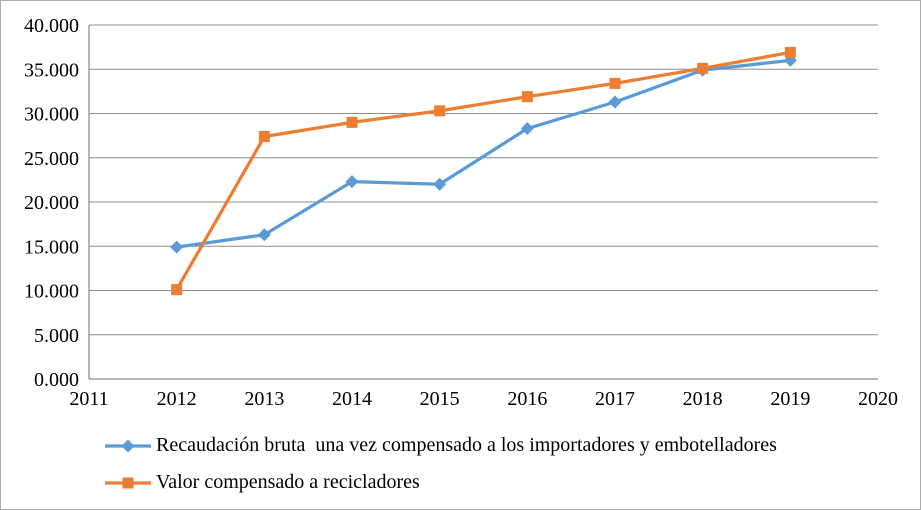 The width and height of the screenshot is (921, 510). Describe the element at coordinates (615, 399) in the screenshot. I see `x-axis-tick-label: 2017` at that location.